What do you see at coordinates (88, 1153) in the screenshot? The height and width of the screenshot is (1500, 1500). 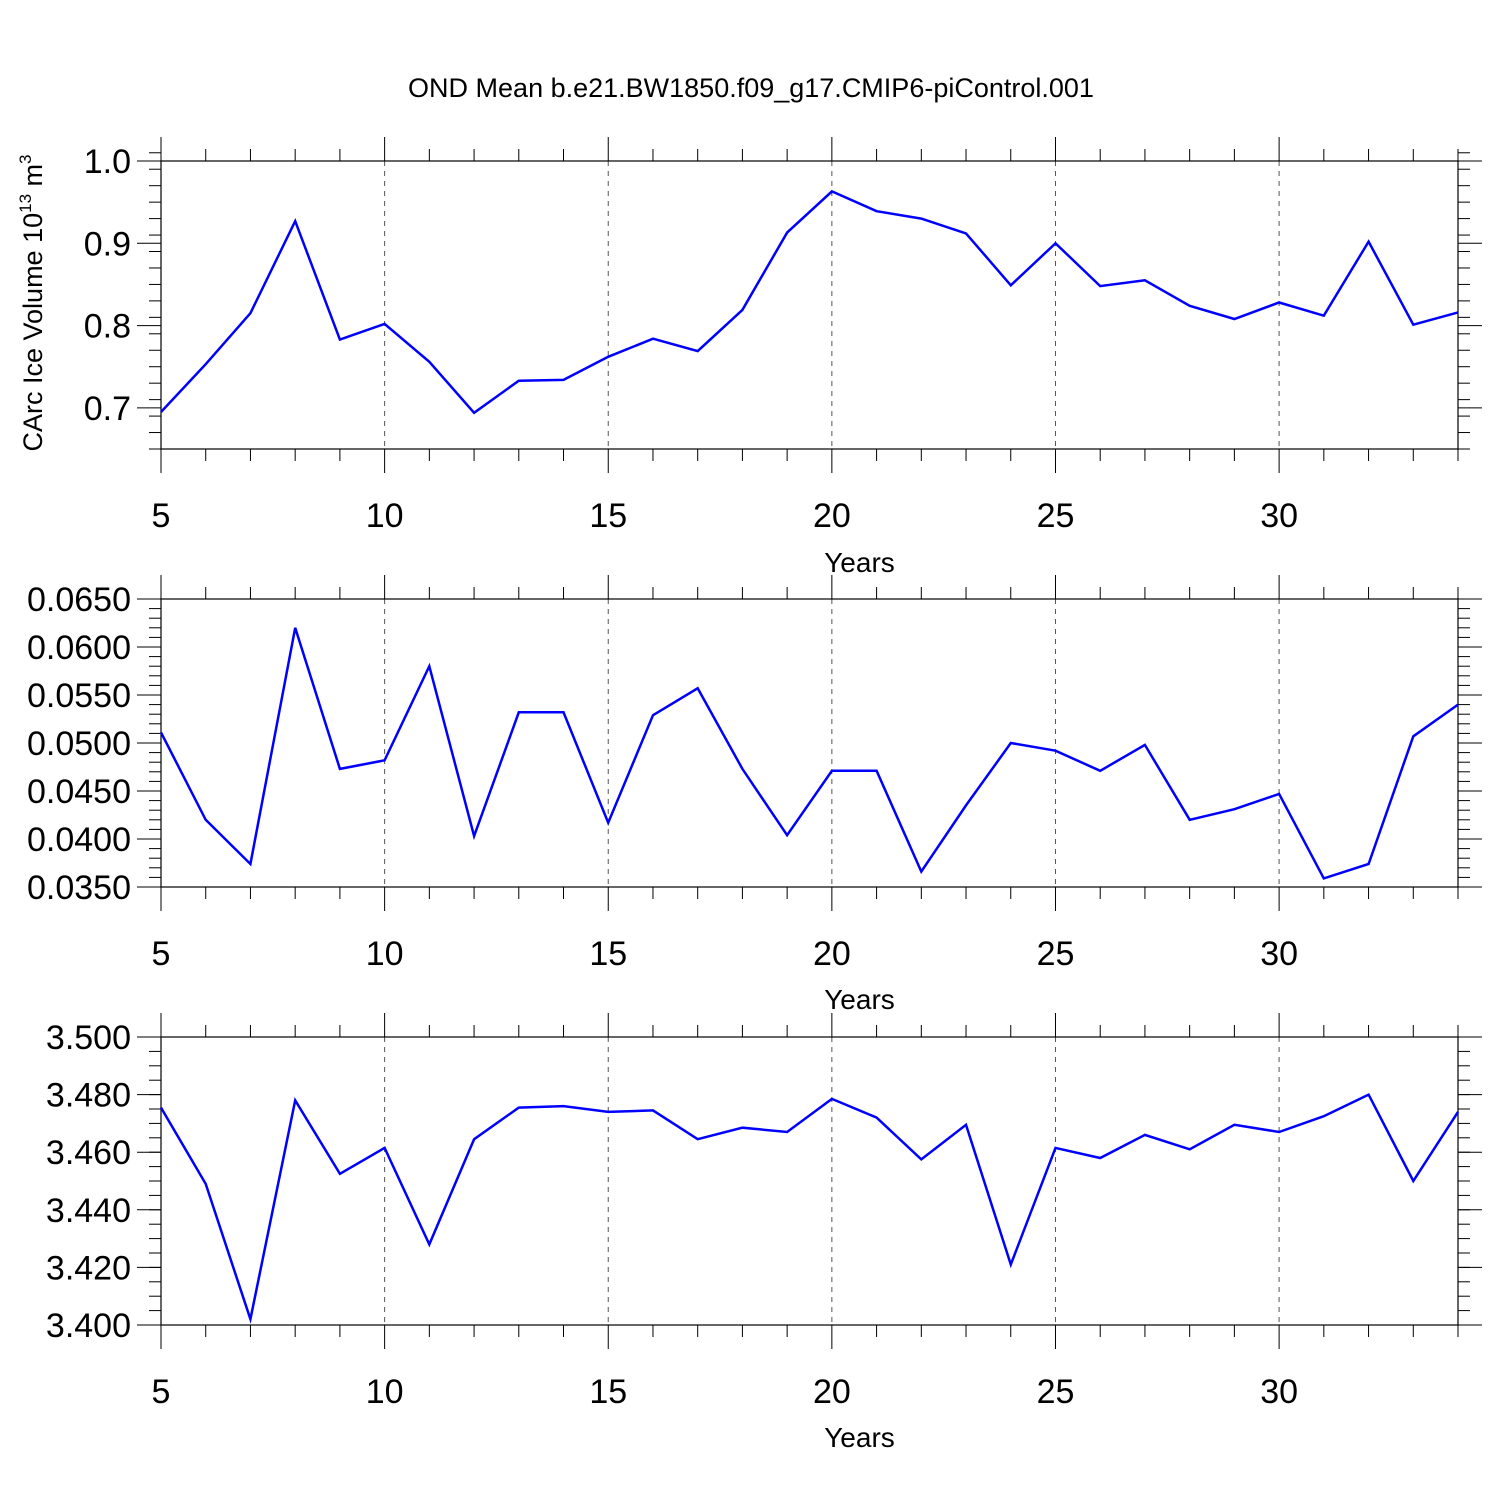 I see `y-tick-label: 3.460` at bounding box center [88, 1153].